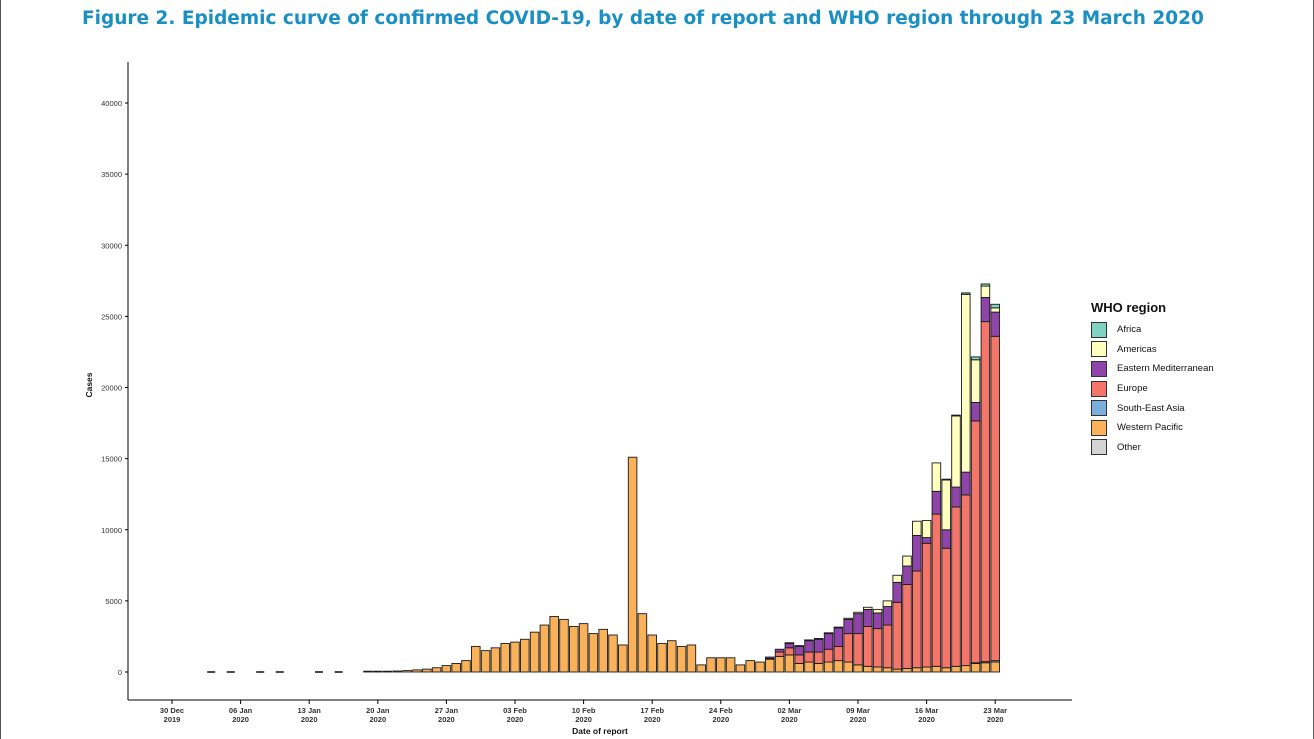 Image resolution: width=1314 pixels, height=739 pixels. What do you see at coordinates (111, 174) in the screenshot?
I see `y-tick-label: 35000` at bounding box center [111, 174].